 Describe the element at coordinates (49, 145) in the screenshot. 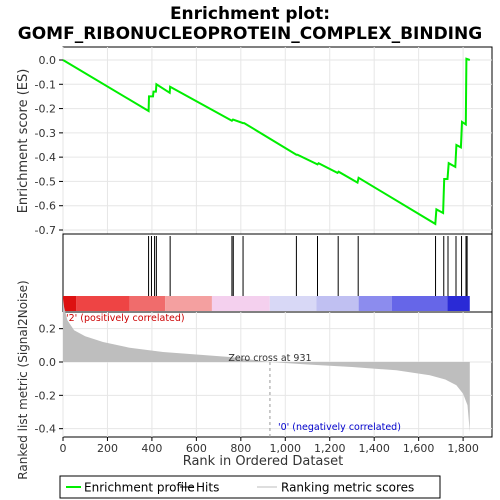

I see `es-y-ticks: 0.0 -0.1 -0.2 -0.3 -0.4 -0.5 -0.6 -0.7` at that location.